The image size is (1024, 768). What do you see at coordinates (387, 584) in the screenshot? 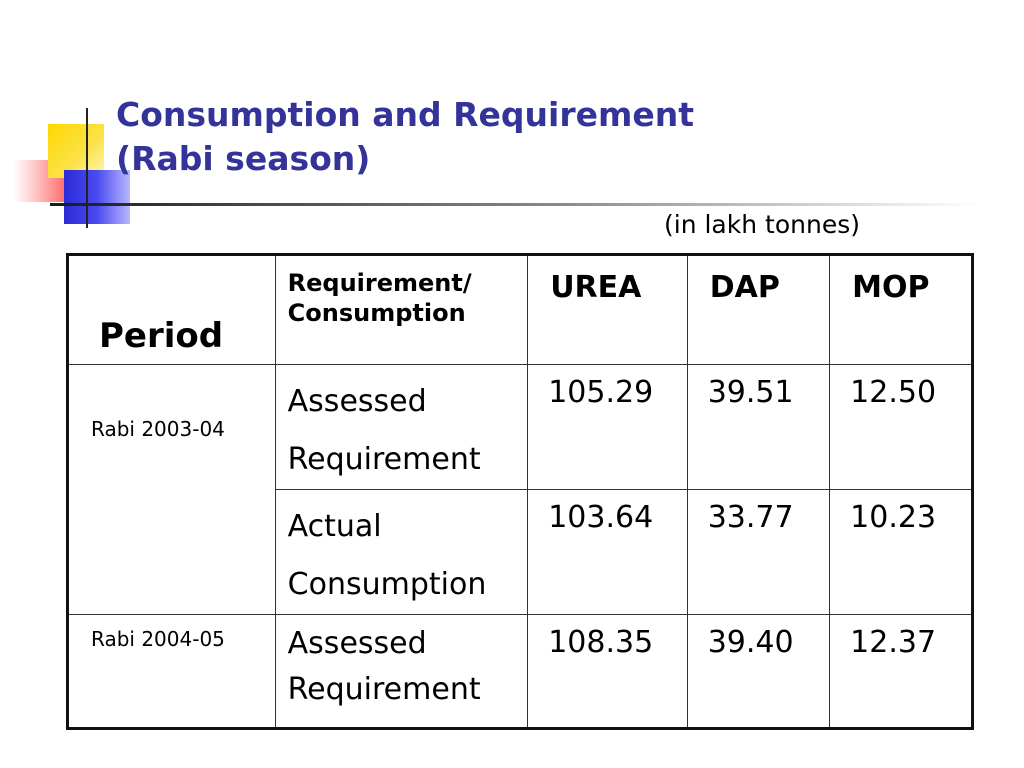
I see `type-line2: Consumption` at bounding box center [387, 584].